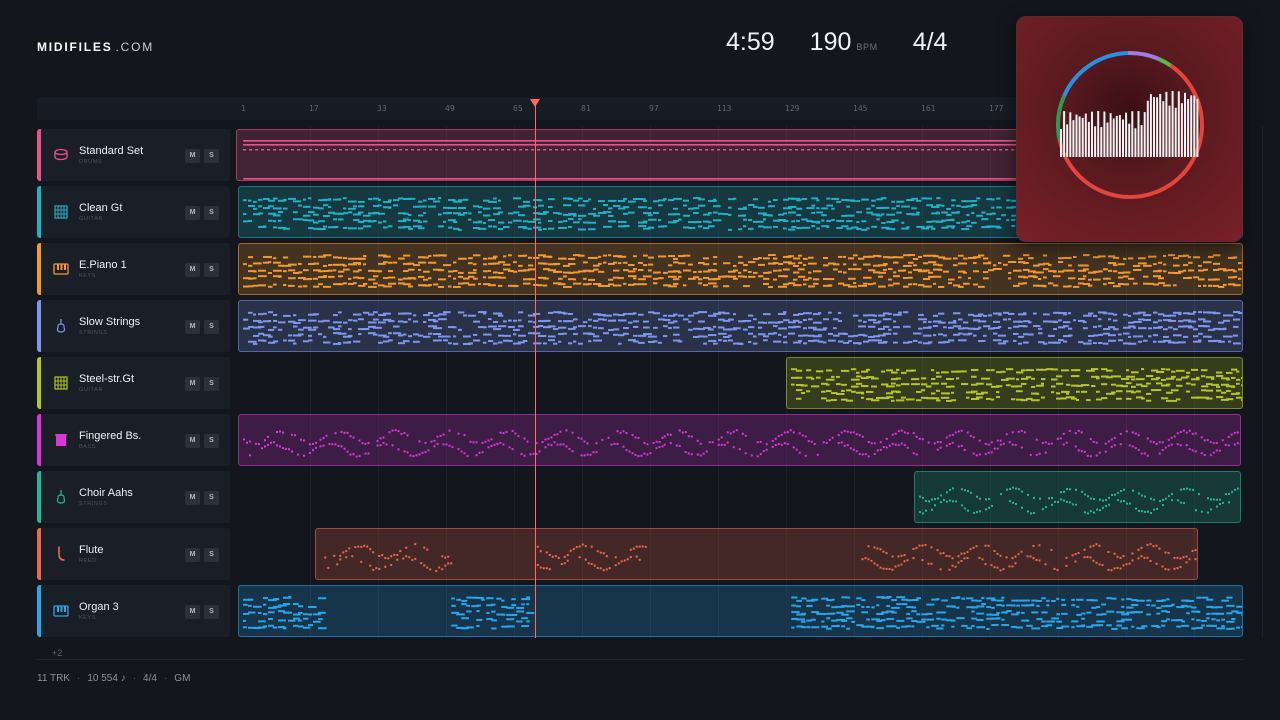 The height and width of the screenshot is (720, 1280). I want to click on bar-ruler: 1 17 33 49 65 81 97 113 129 145 161 177, so click(640, 108).